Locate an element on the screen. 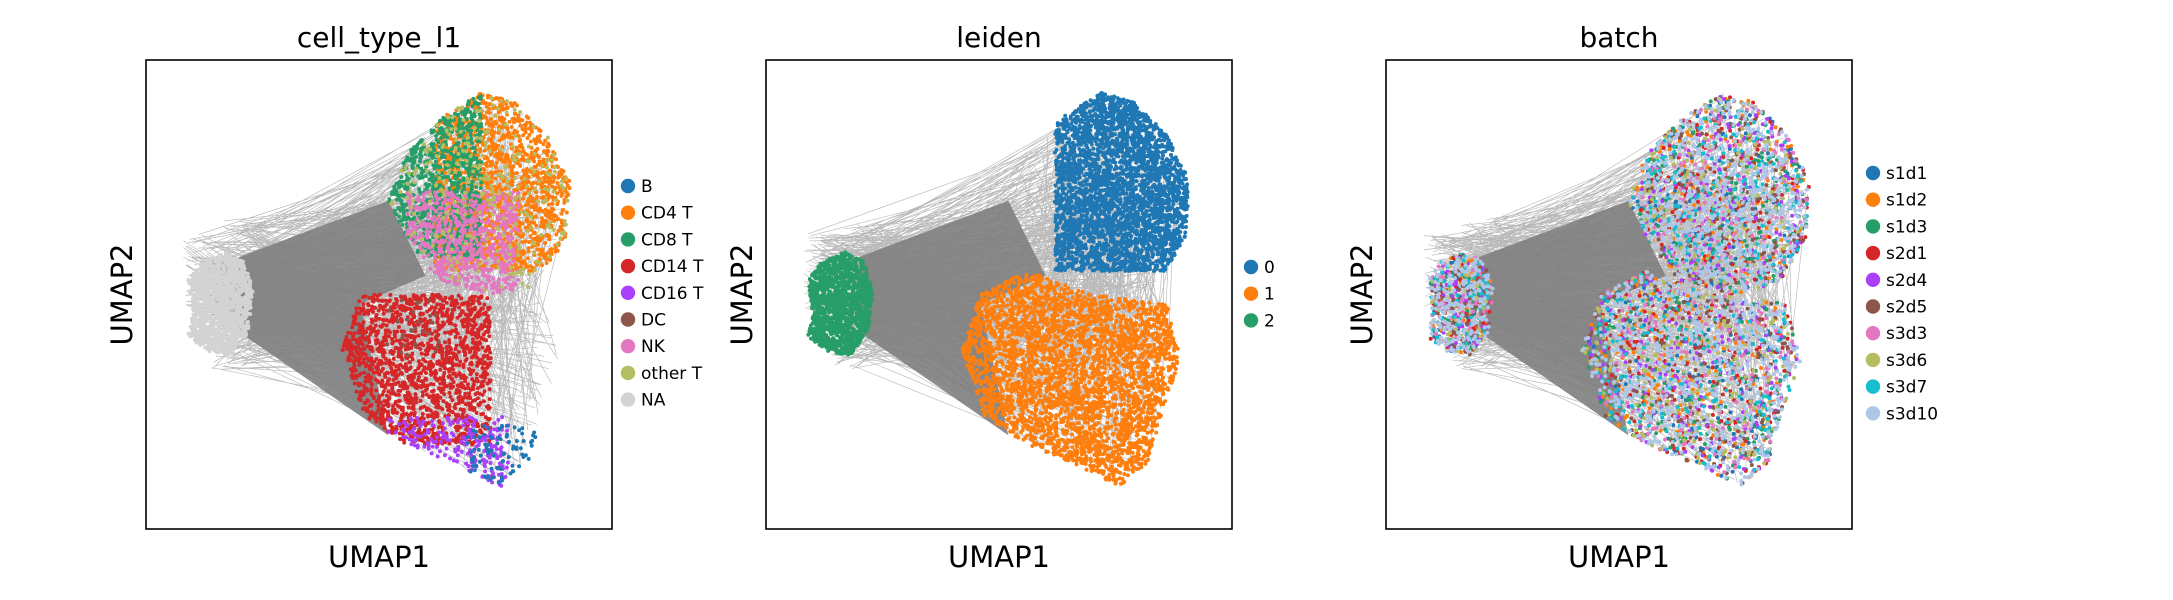 The width and height of the screenshot is (2173, 600). legend-item-dc: DC is located at coordinates (643, 321).